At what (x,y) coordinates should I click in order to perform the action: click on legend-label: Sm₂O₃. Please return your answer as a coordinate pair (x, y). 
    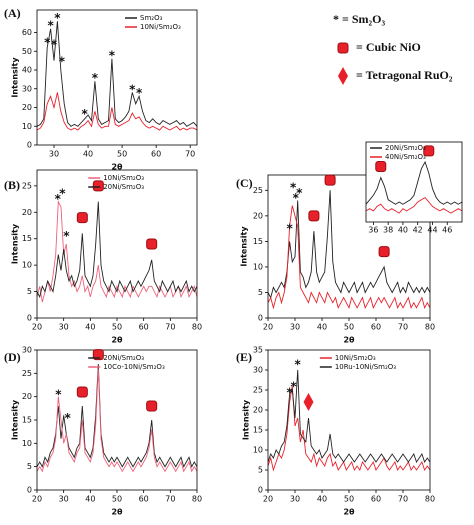
    Looking at the image, I should click on (151, 18).